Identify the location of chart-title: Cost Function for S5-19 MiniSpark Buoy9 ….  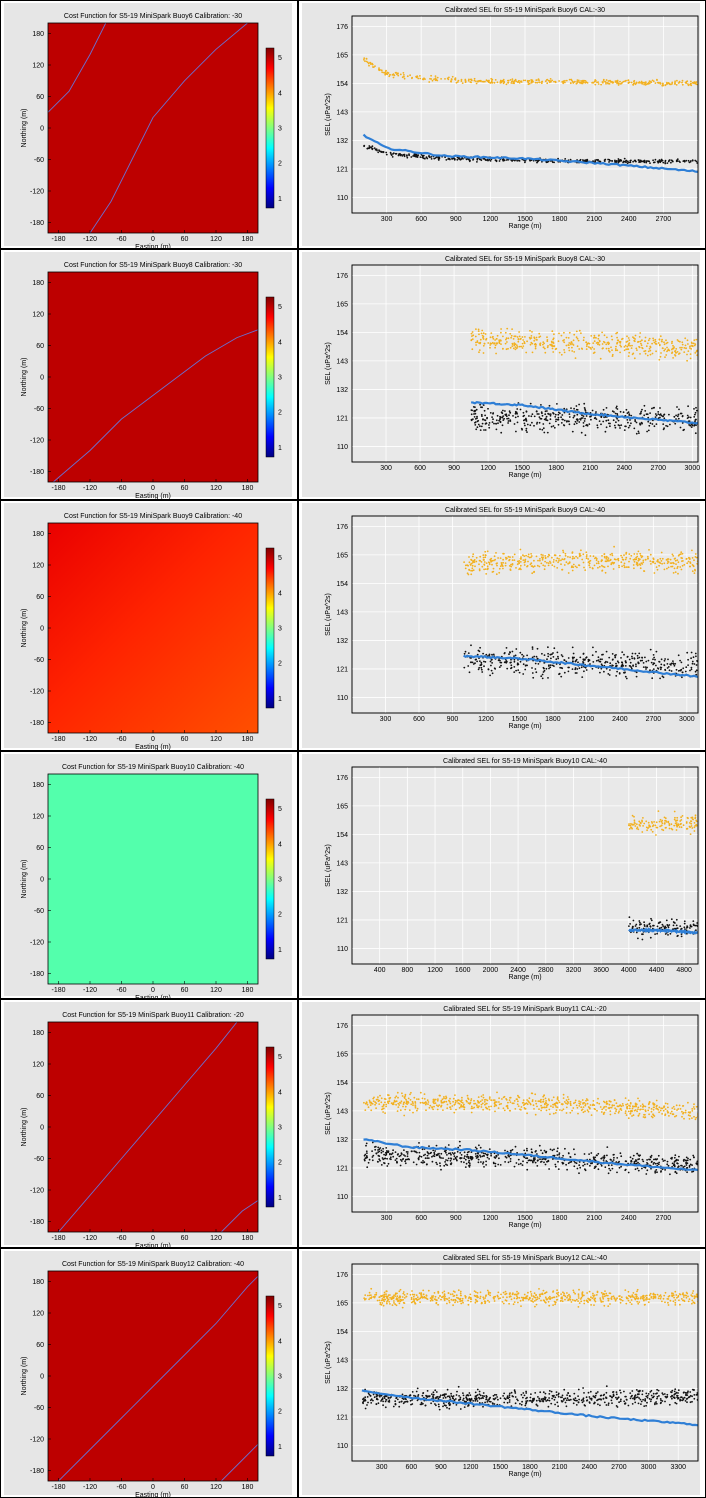
(153, 516).